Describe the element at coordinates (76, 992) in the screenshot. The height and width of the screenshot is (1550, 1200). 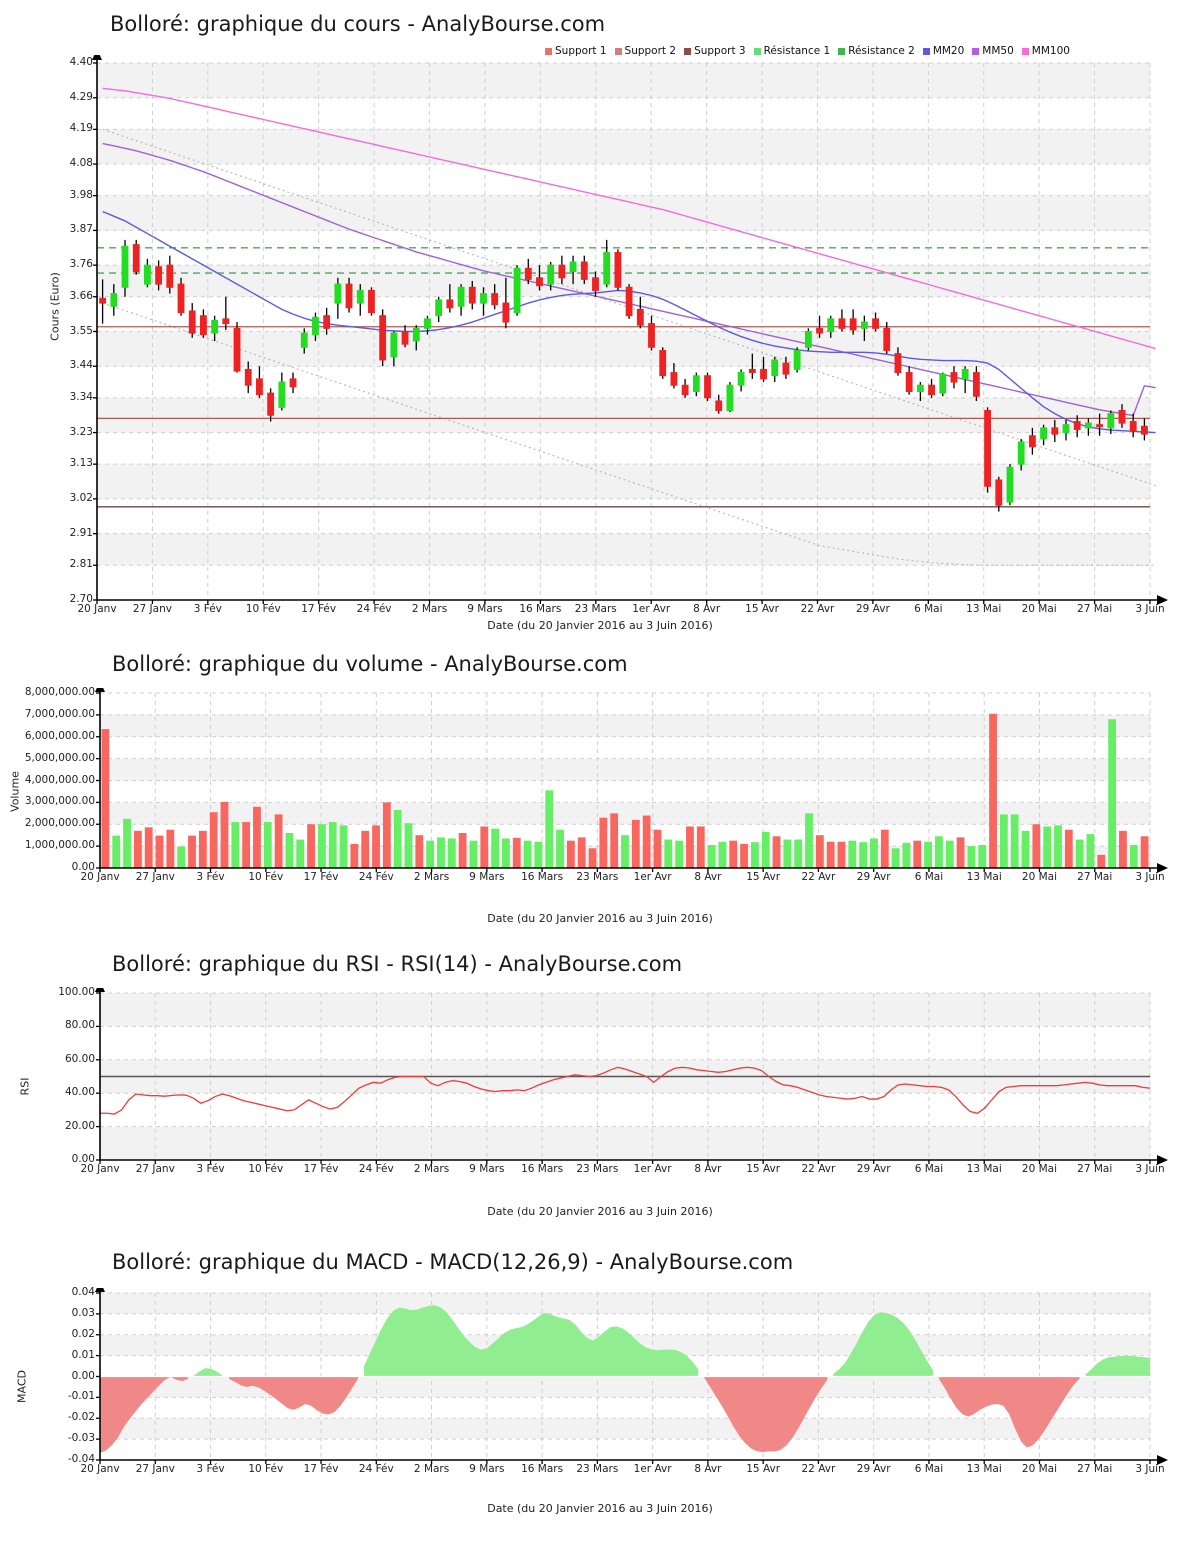
I see `rsi-y-tick-0: 100.00` at that location.